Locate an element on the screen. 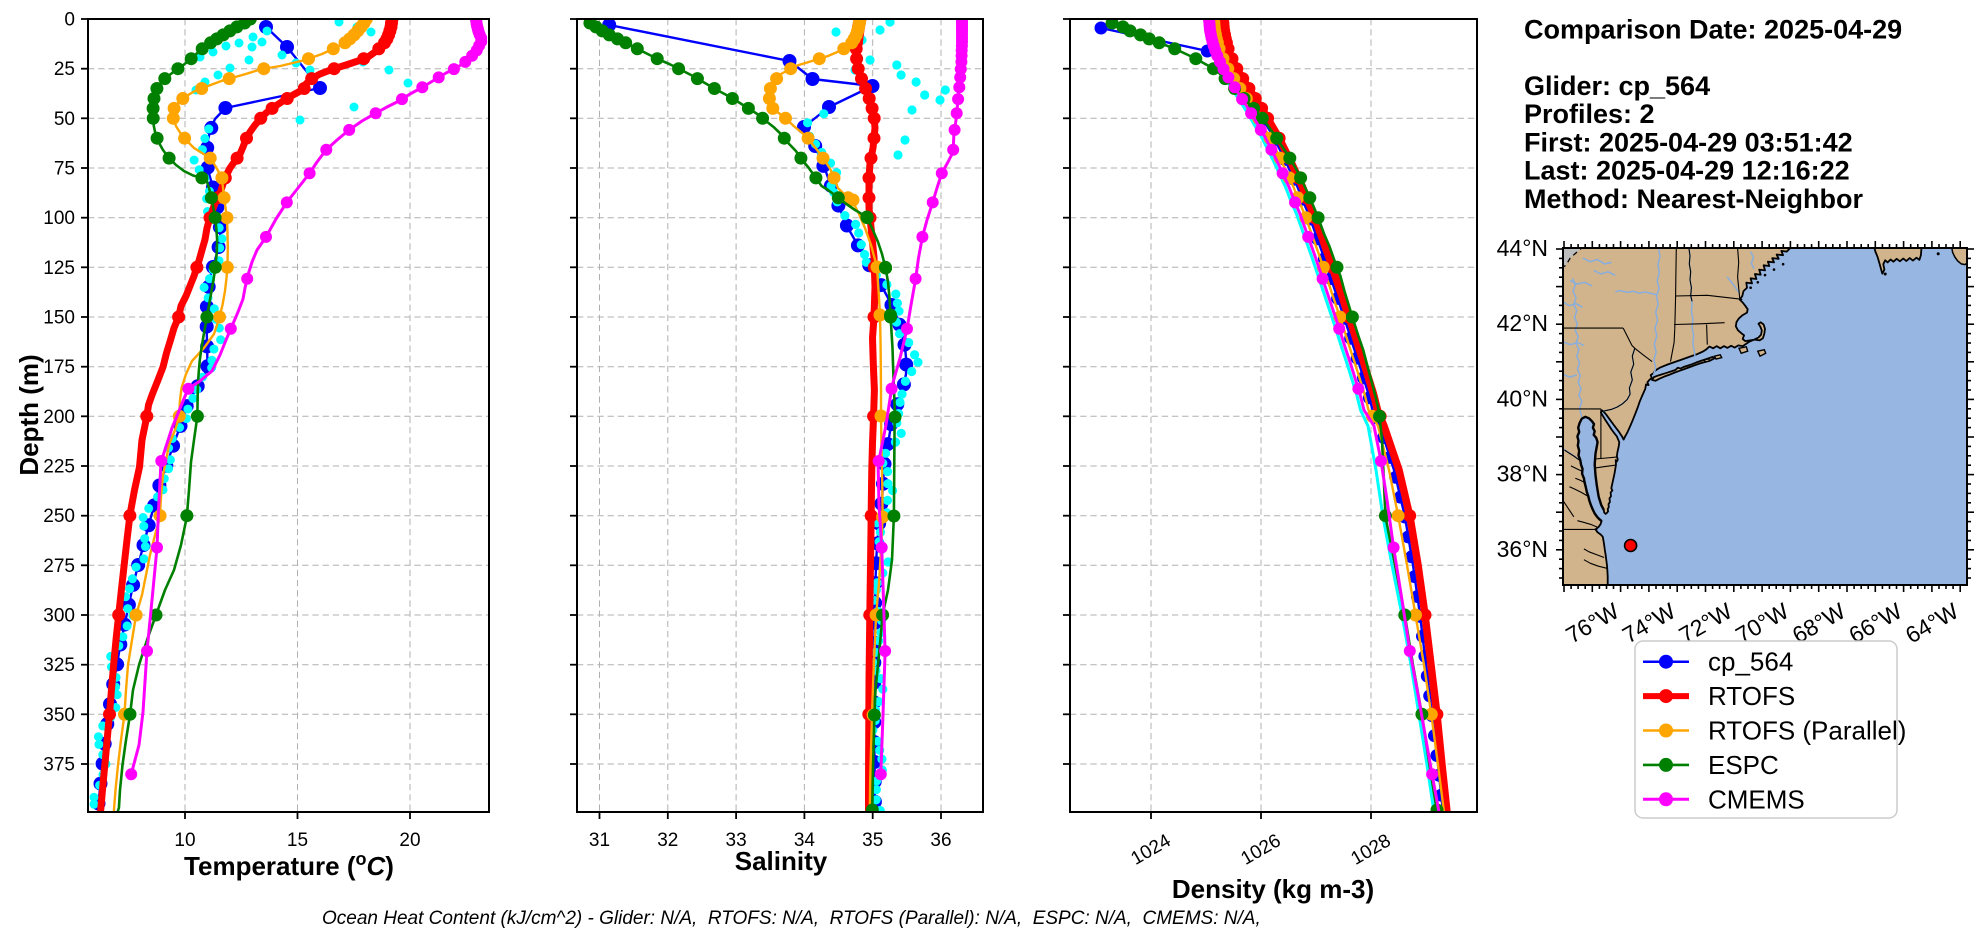  svg-text: Salinity is located at coordinates (781, 861).